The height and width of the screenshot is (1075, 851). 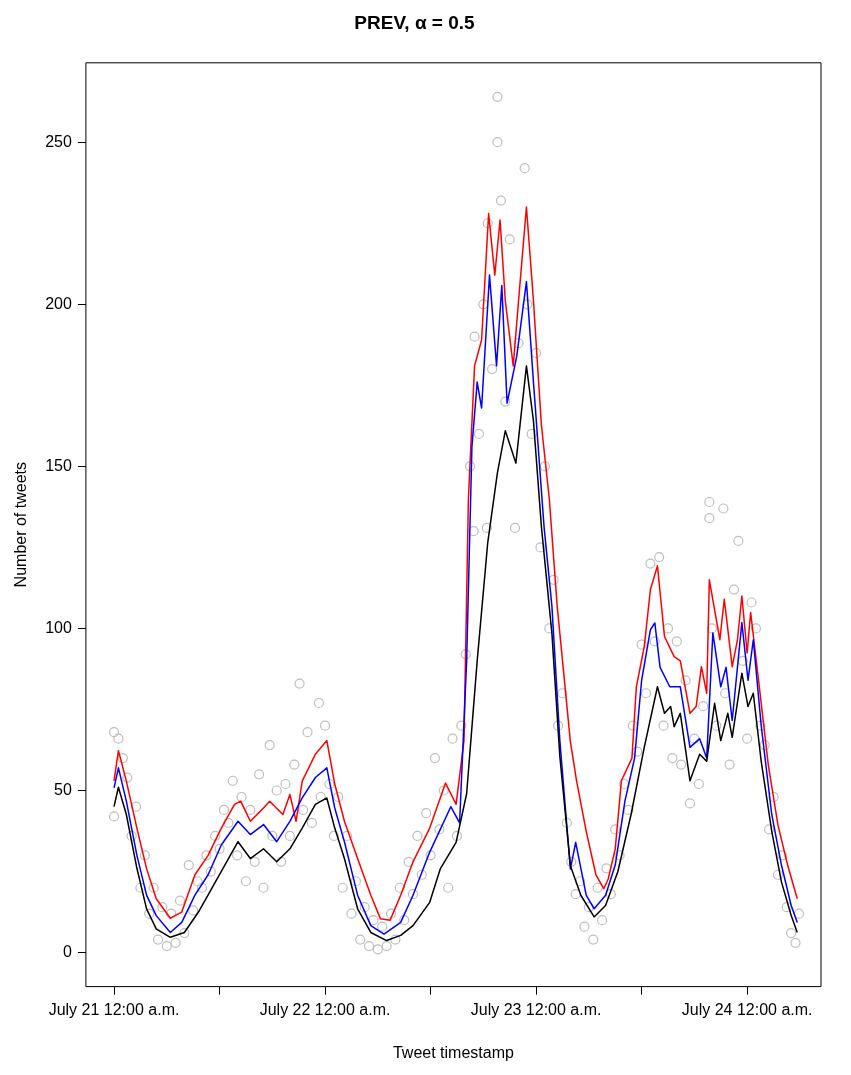 What do you see at coordinates (58, 627) in the screenshot?
I see `y-tick-label: 100` at bounding box center [58, 627].